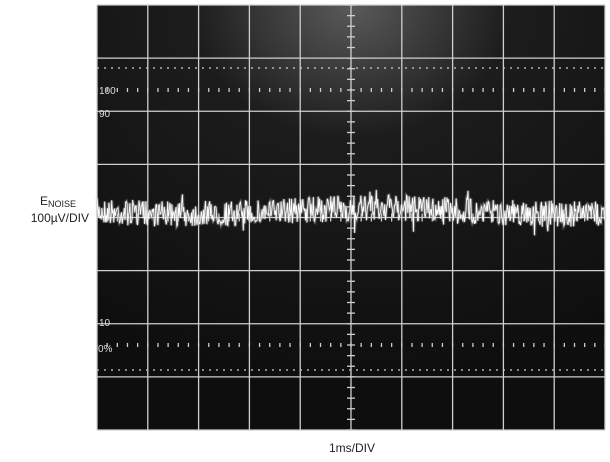 The width and height of the screenshot is (610, 462). What do you see at coordinates (107, 91) in the screenshot?
I see `graticule-label: 100` at bounding box center [107, 91].